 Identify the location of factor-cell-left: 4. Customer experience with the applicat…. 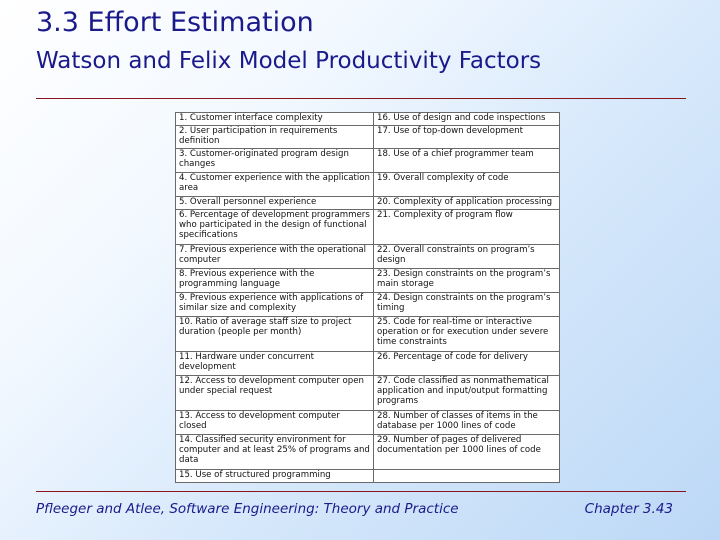
(274, 185).